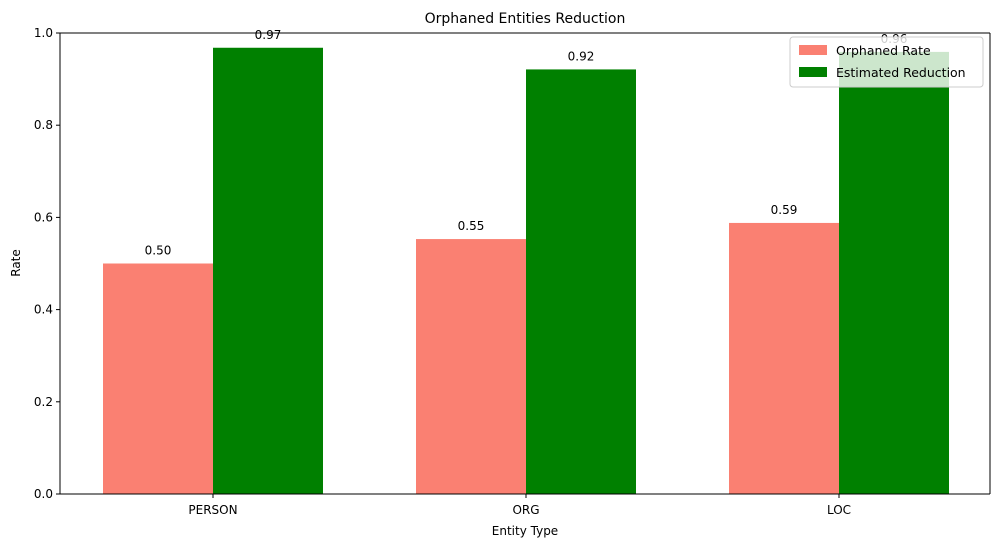 The width and height of the screenshot is (1001, 547). What do you see at coordinates (471, 366) in the screenshot?
I see `bar-orphaned-rate-org` at bounding box center [471, 366].